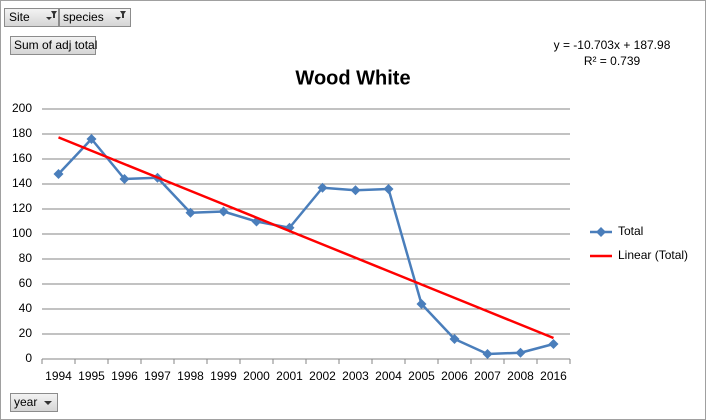 Image resolution: width=706 pixels, height=420 pixels. What do you see at coordinates (322, 376) in the screenshot?
I see `x-tick-label: 2002` at bounding box center [322, 376].